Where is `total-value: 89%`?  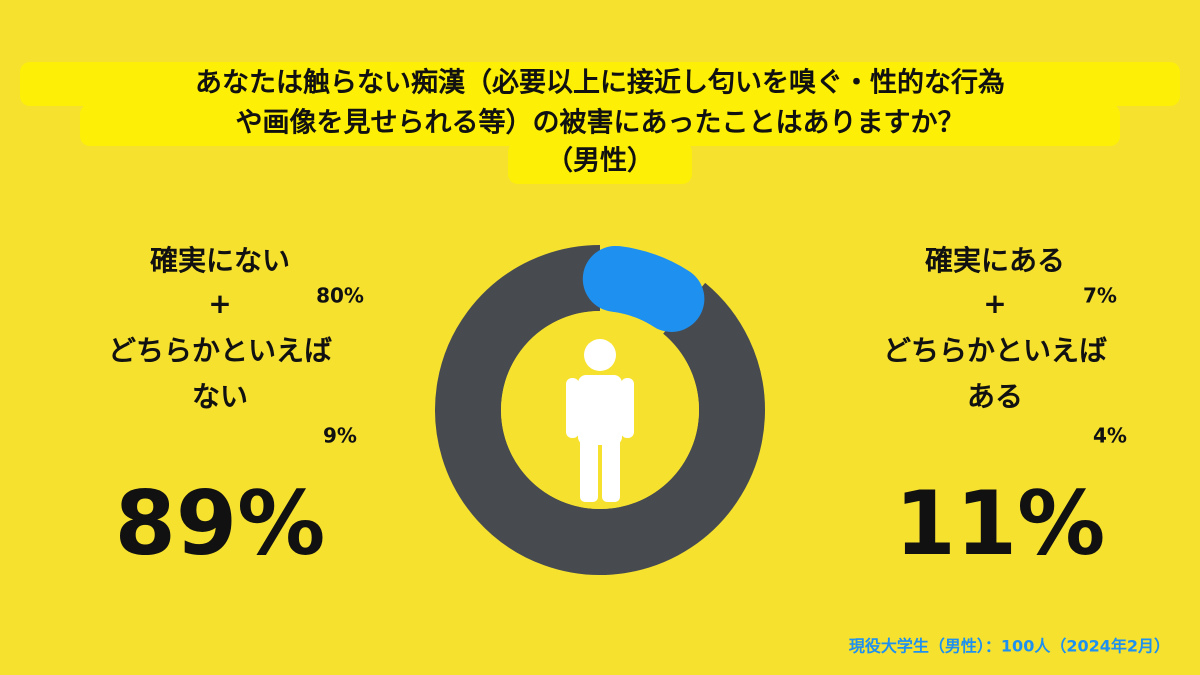
total-value: 89% is located at coordinates (220, 523).